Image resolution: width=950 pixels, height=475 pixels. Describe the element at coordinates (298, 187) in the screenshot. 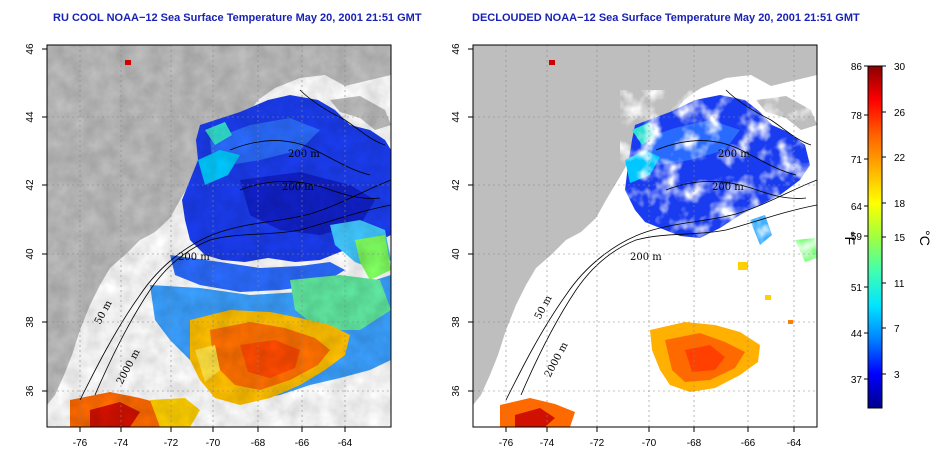

I see `contour-label-200m-basin: 200 m` at that location.